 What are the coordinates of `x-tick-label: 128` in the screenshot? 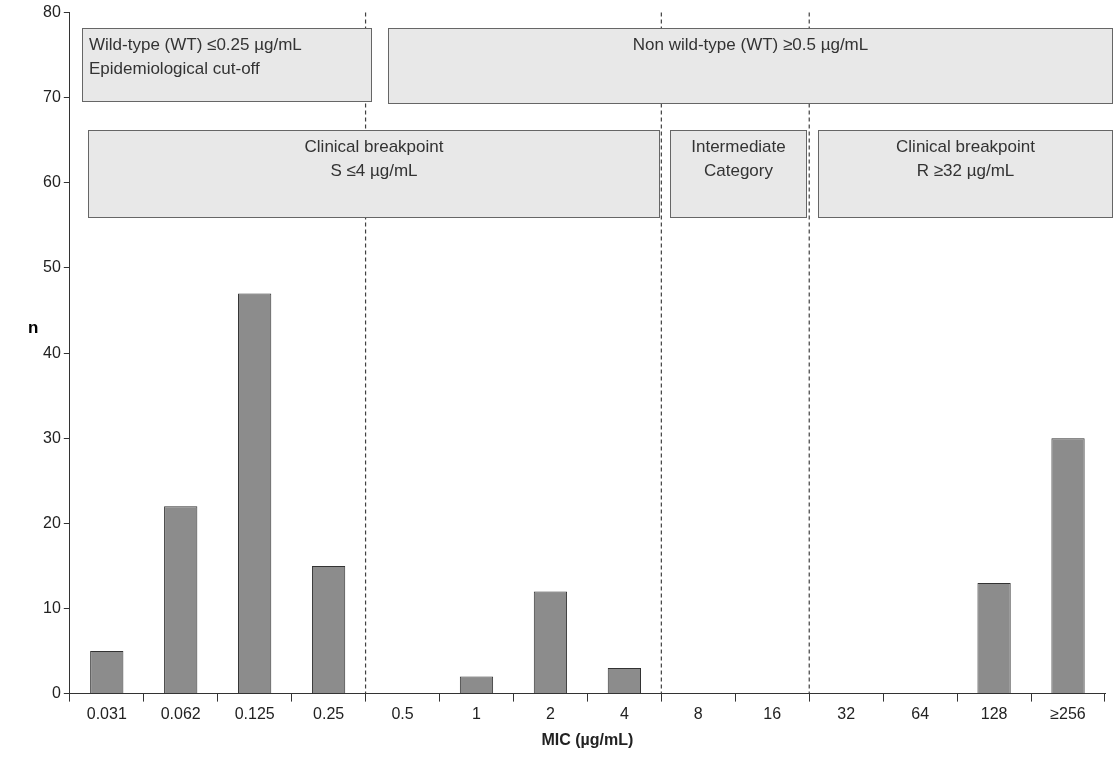 It's located at (994, 713).